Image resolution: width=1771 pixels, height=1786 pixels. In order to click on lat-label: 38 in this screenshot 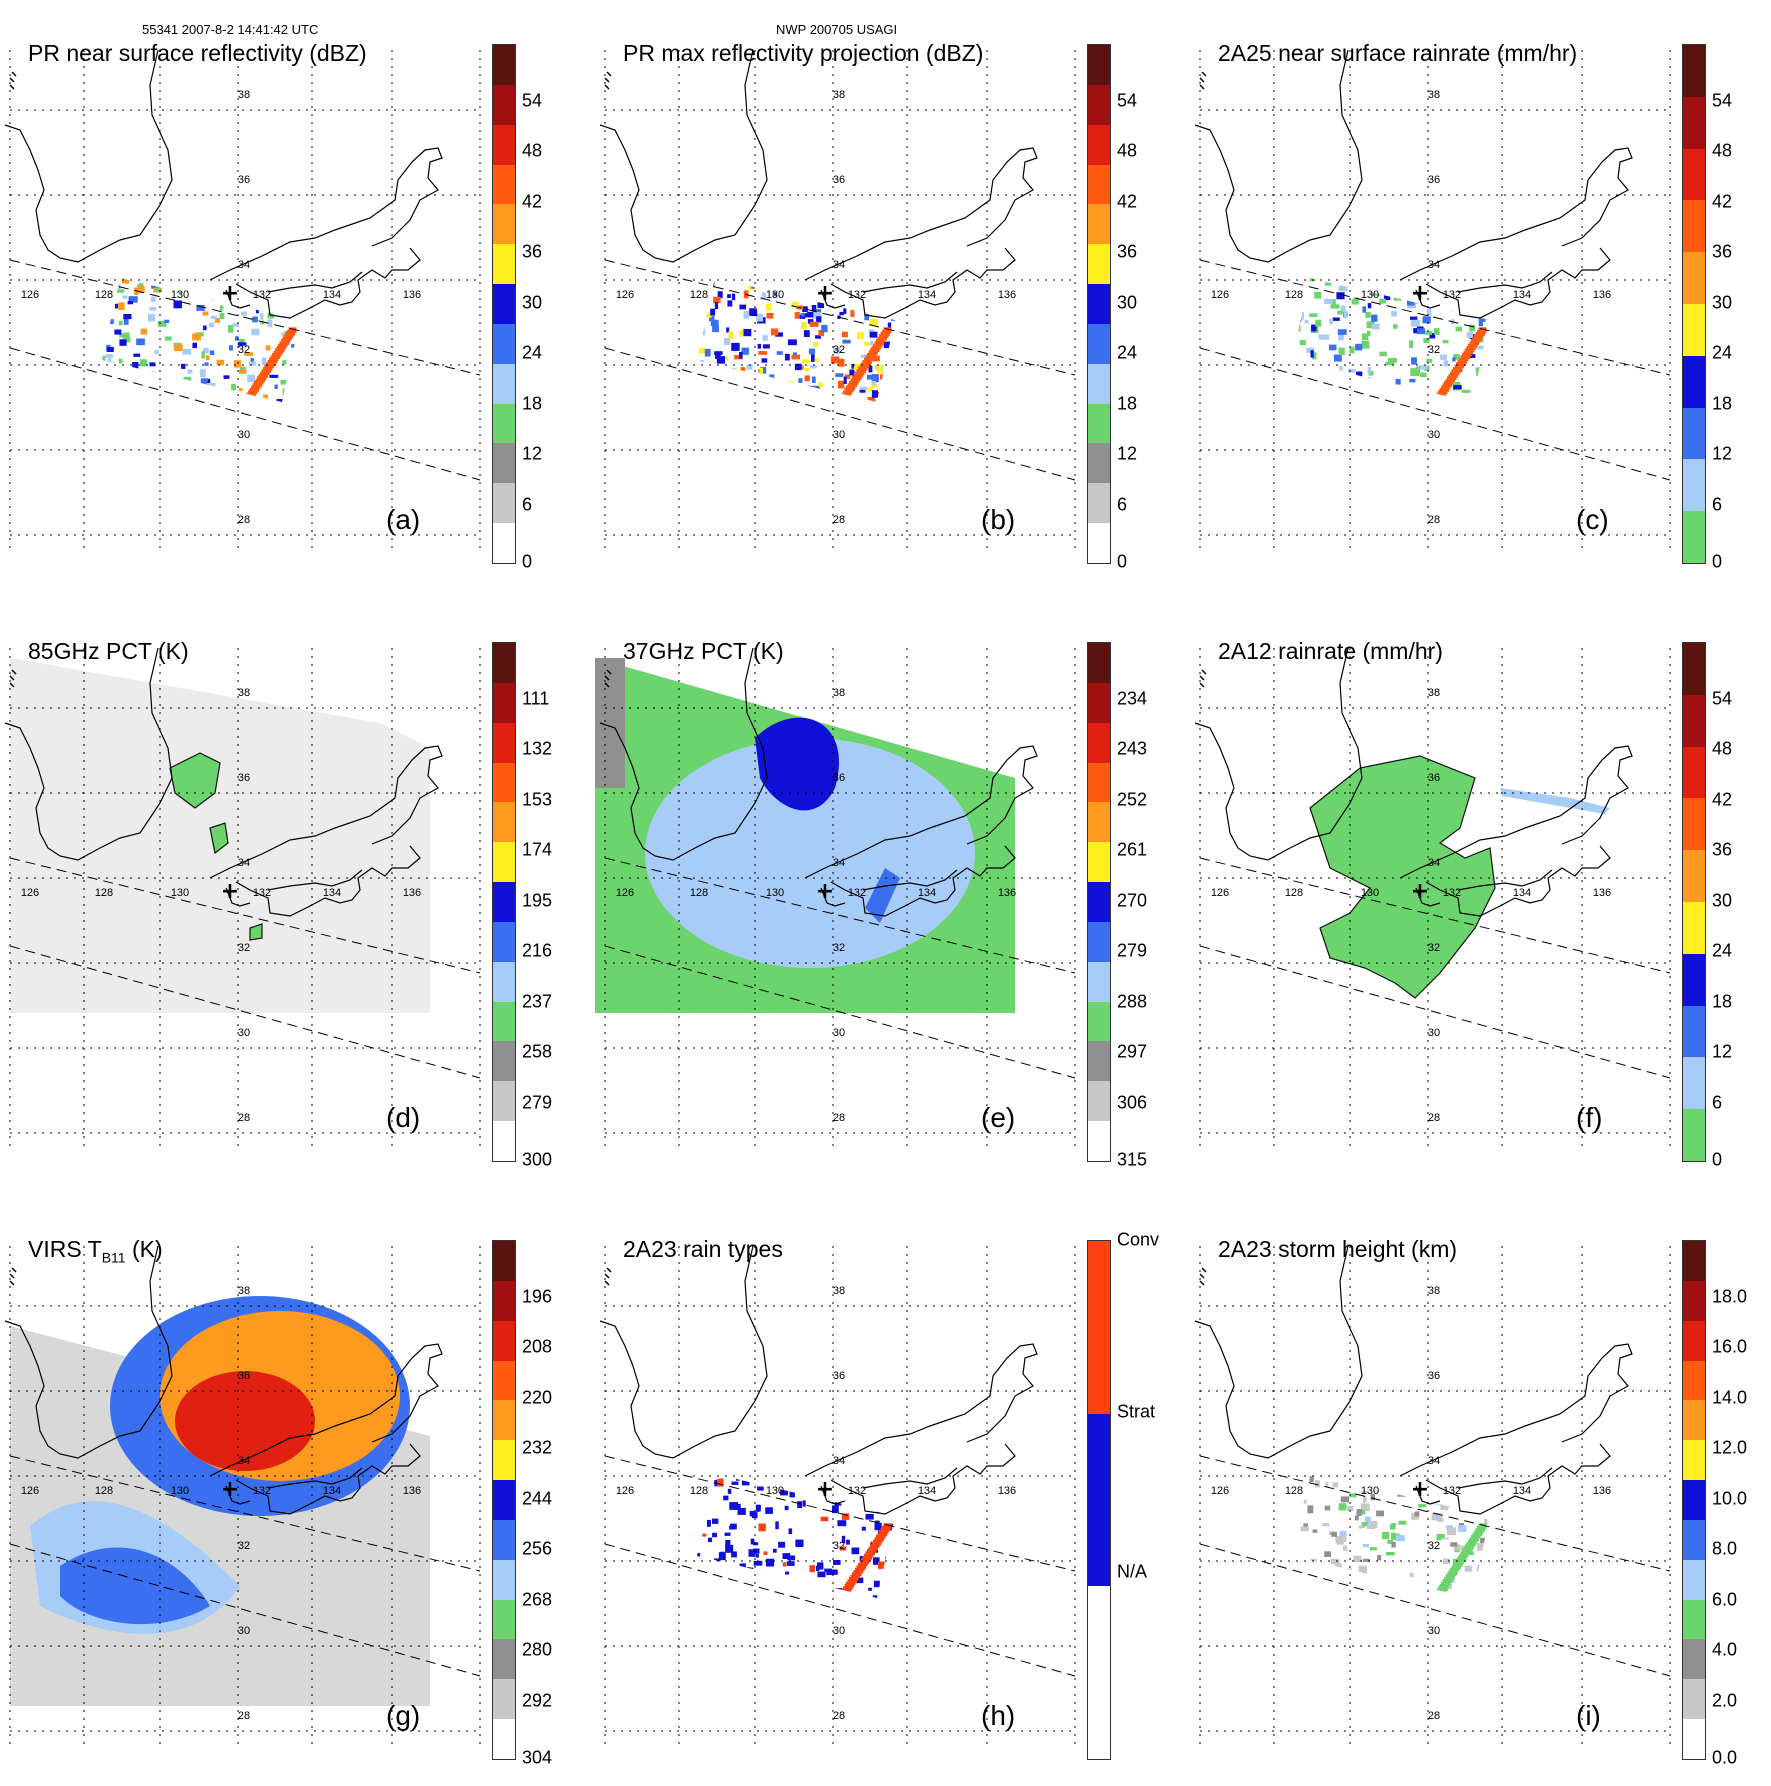, I will do `click(1434, 693)`.